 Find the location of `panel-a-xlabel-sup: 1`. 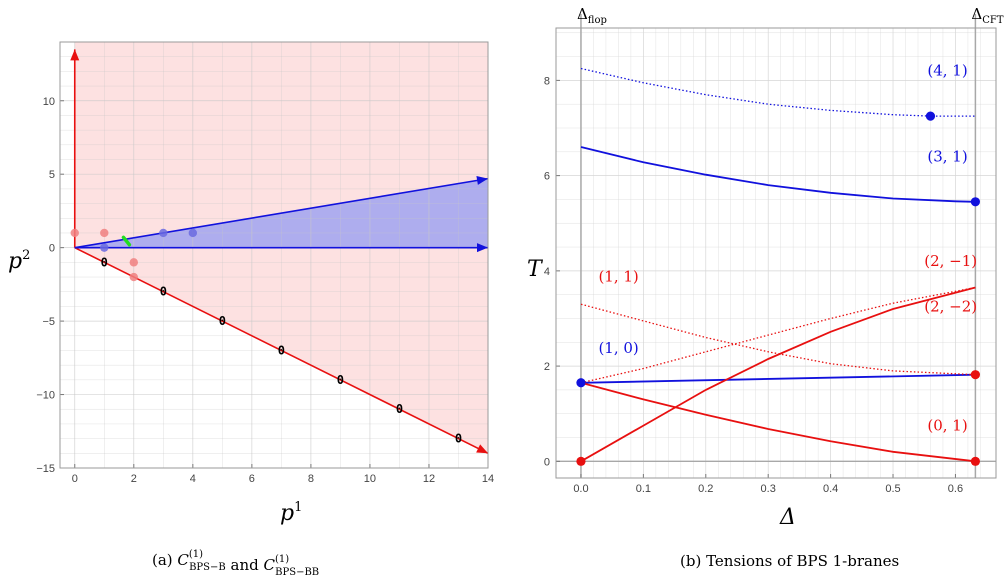

panel-a-xlabel-sup: 1 is located at coordinates (298, 507).